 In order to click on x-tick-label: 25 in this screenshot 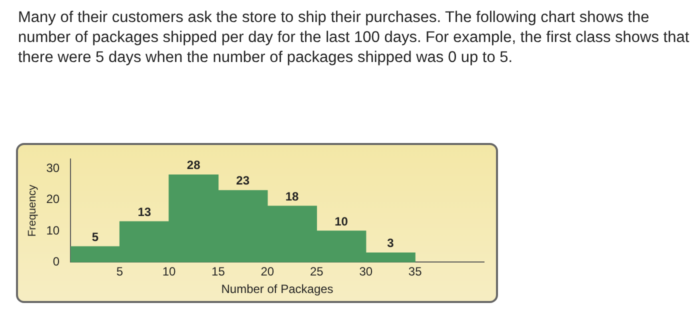, I will do `click(317, 271)`.